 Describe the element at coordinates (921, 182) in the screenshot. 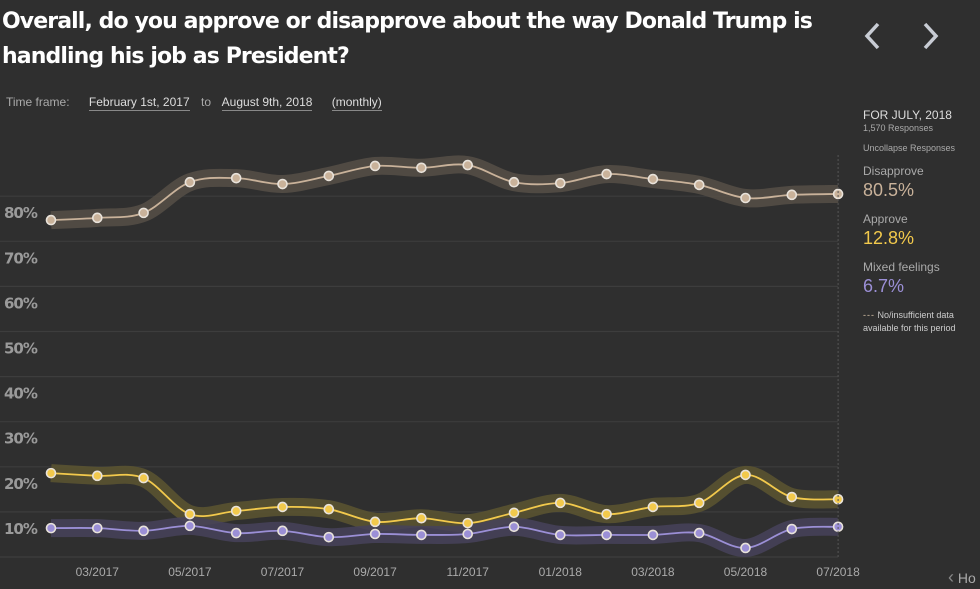

I see `legend-item-disapprove: Disapprove 80.5%` at that location.